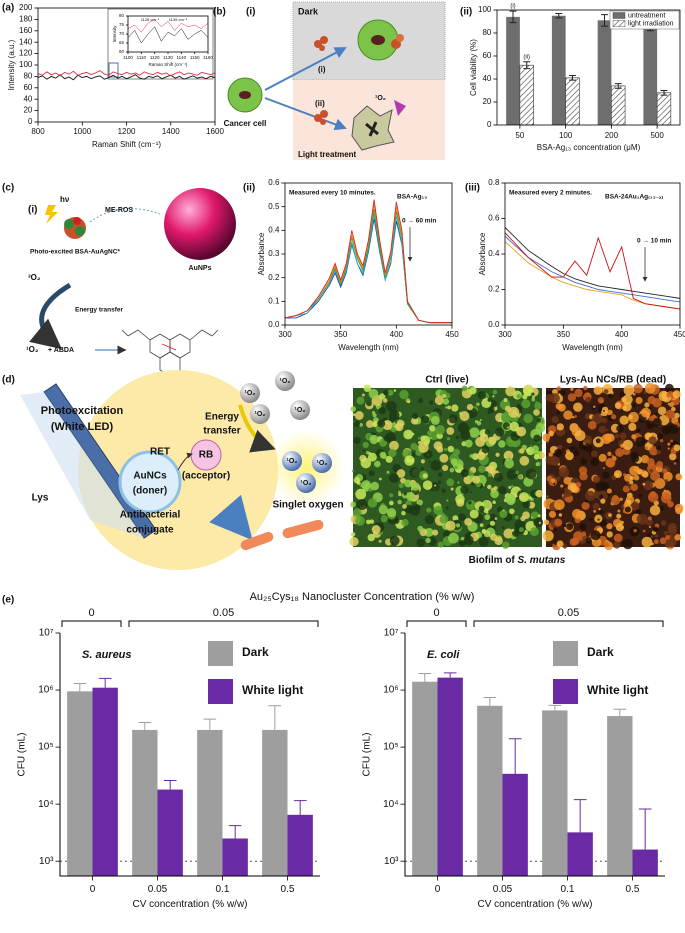 This screenshot has width=685, height=933. I want to click on label: RB, so click(206, 455).